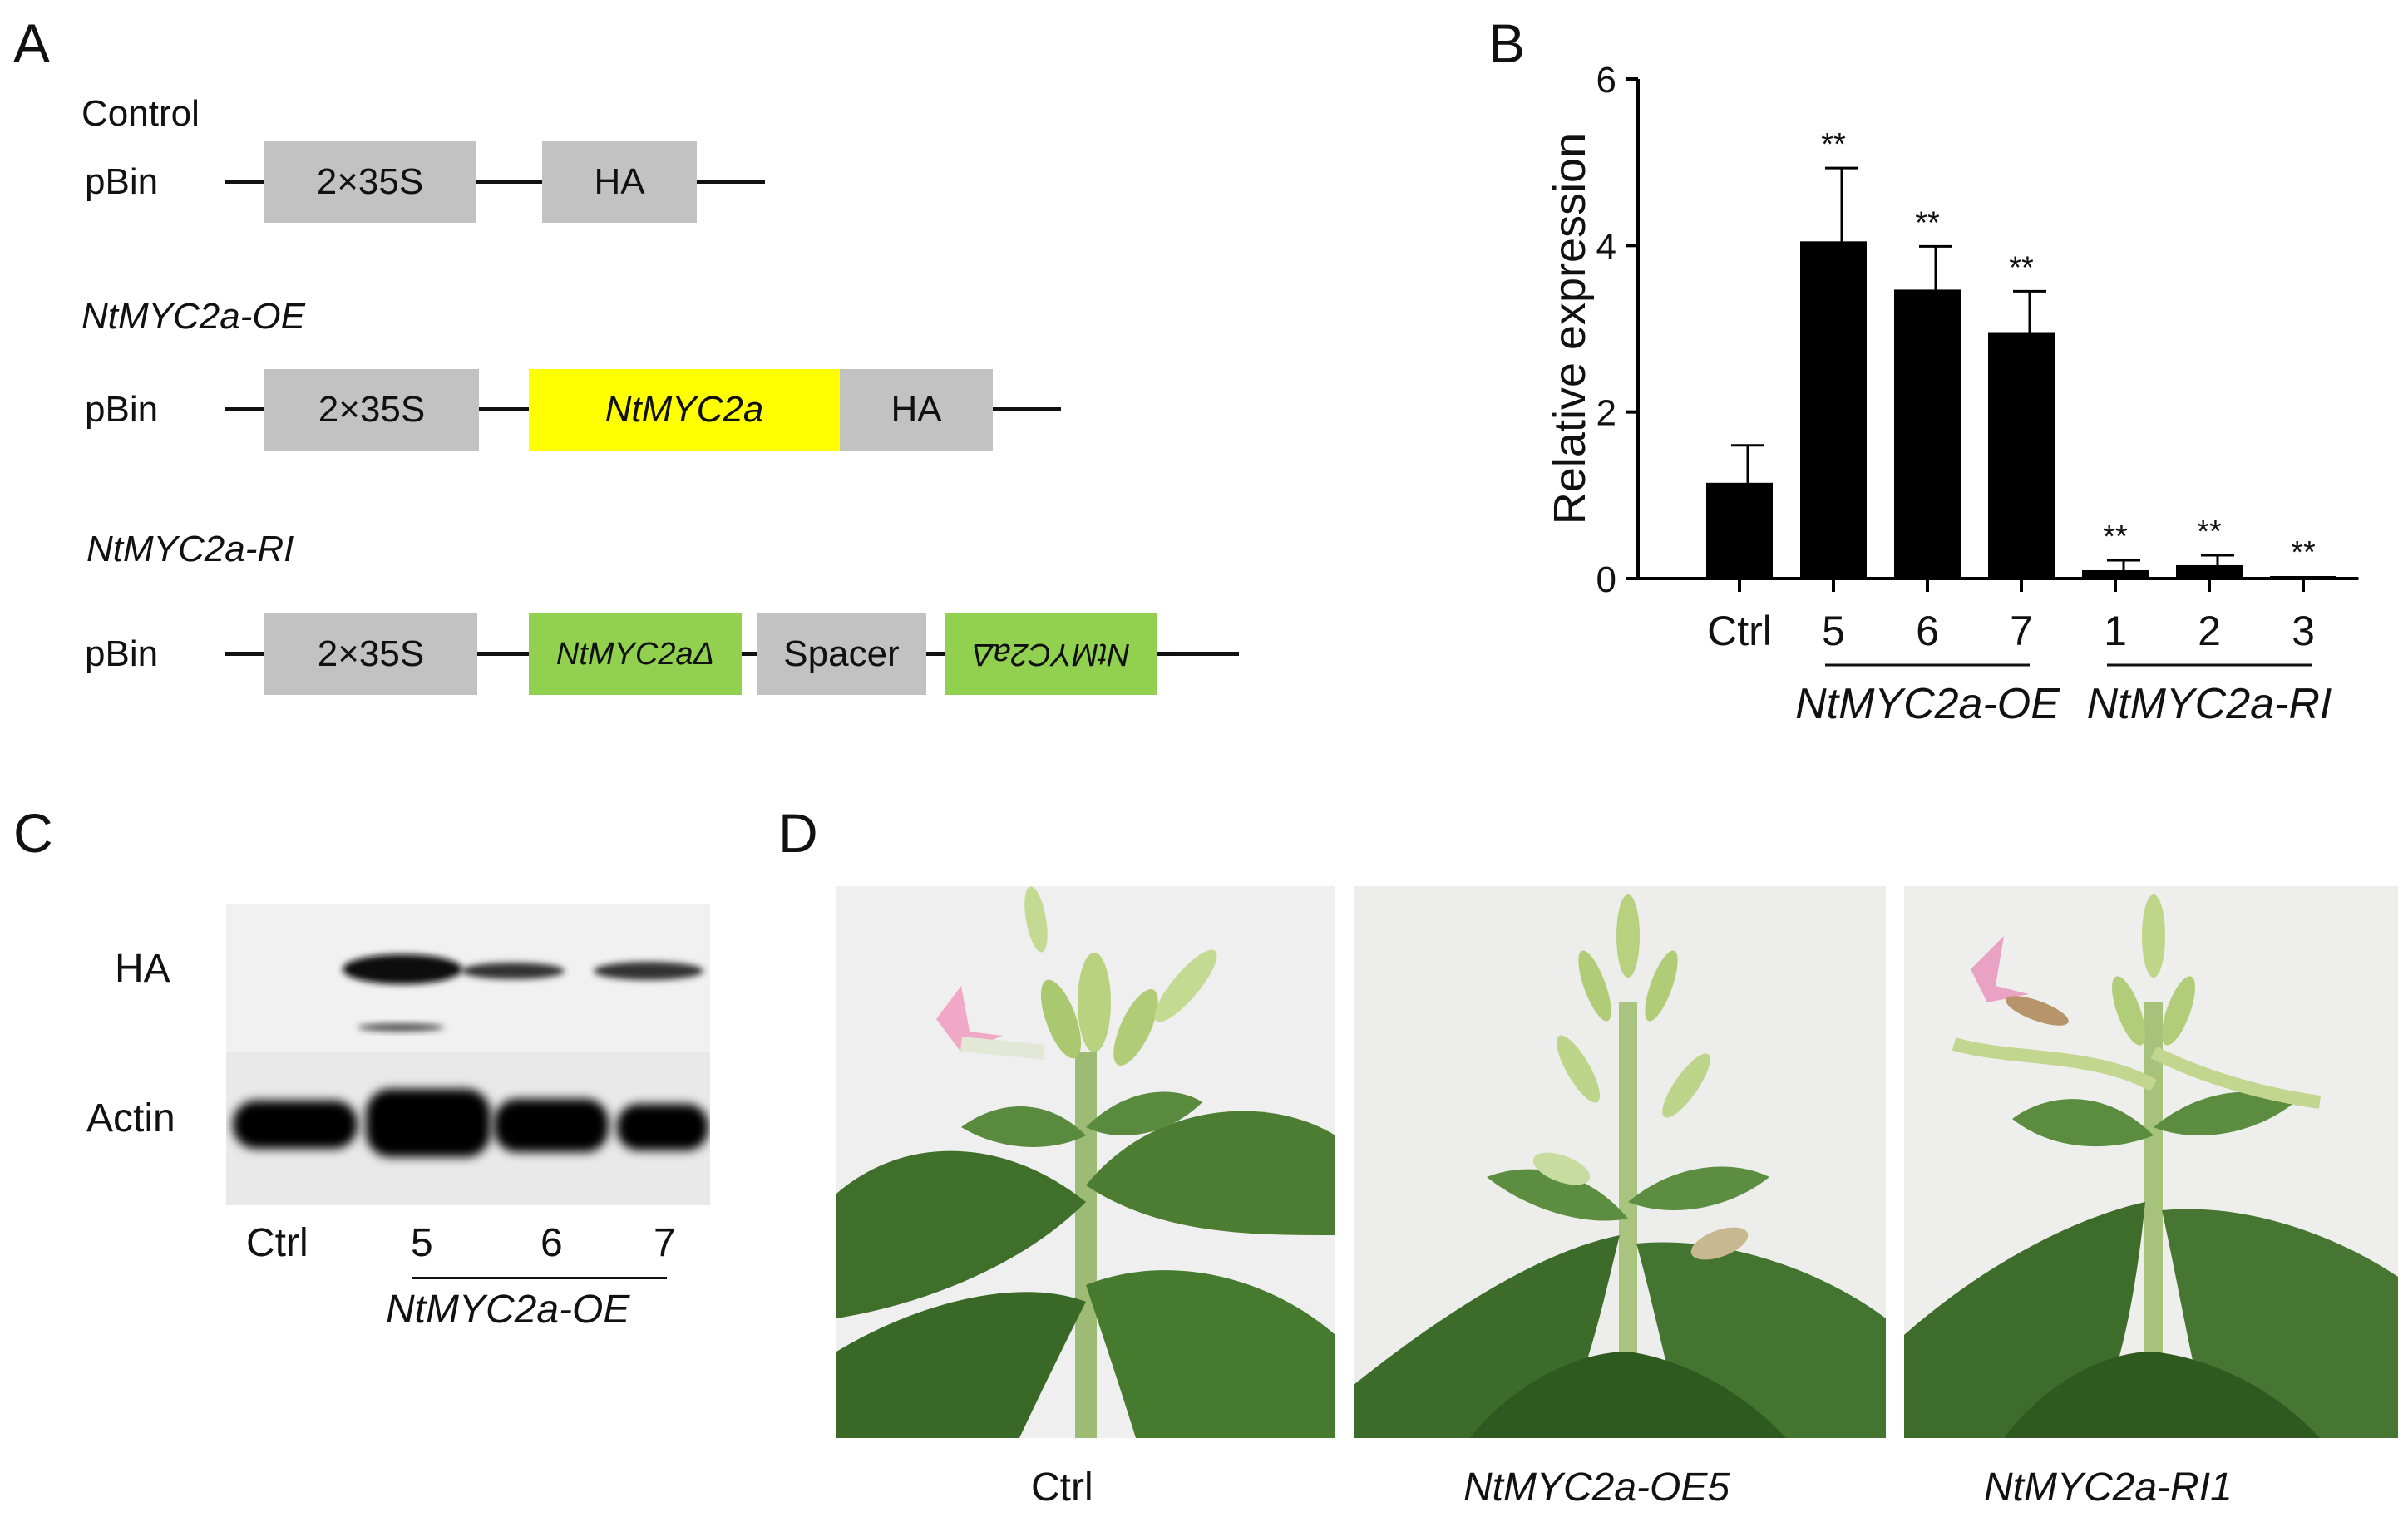 The width and height of the screenshot is (2408, 1517). What do you see at coordinates (2151, 1162) in the screenshot?
I see `plant-photo-ri1` at bounding box center [2151, 1162].